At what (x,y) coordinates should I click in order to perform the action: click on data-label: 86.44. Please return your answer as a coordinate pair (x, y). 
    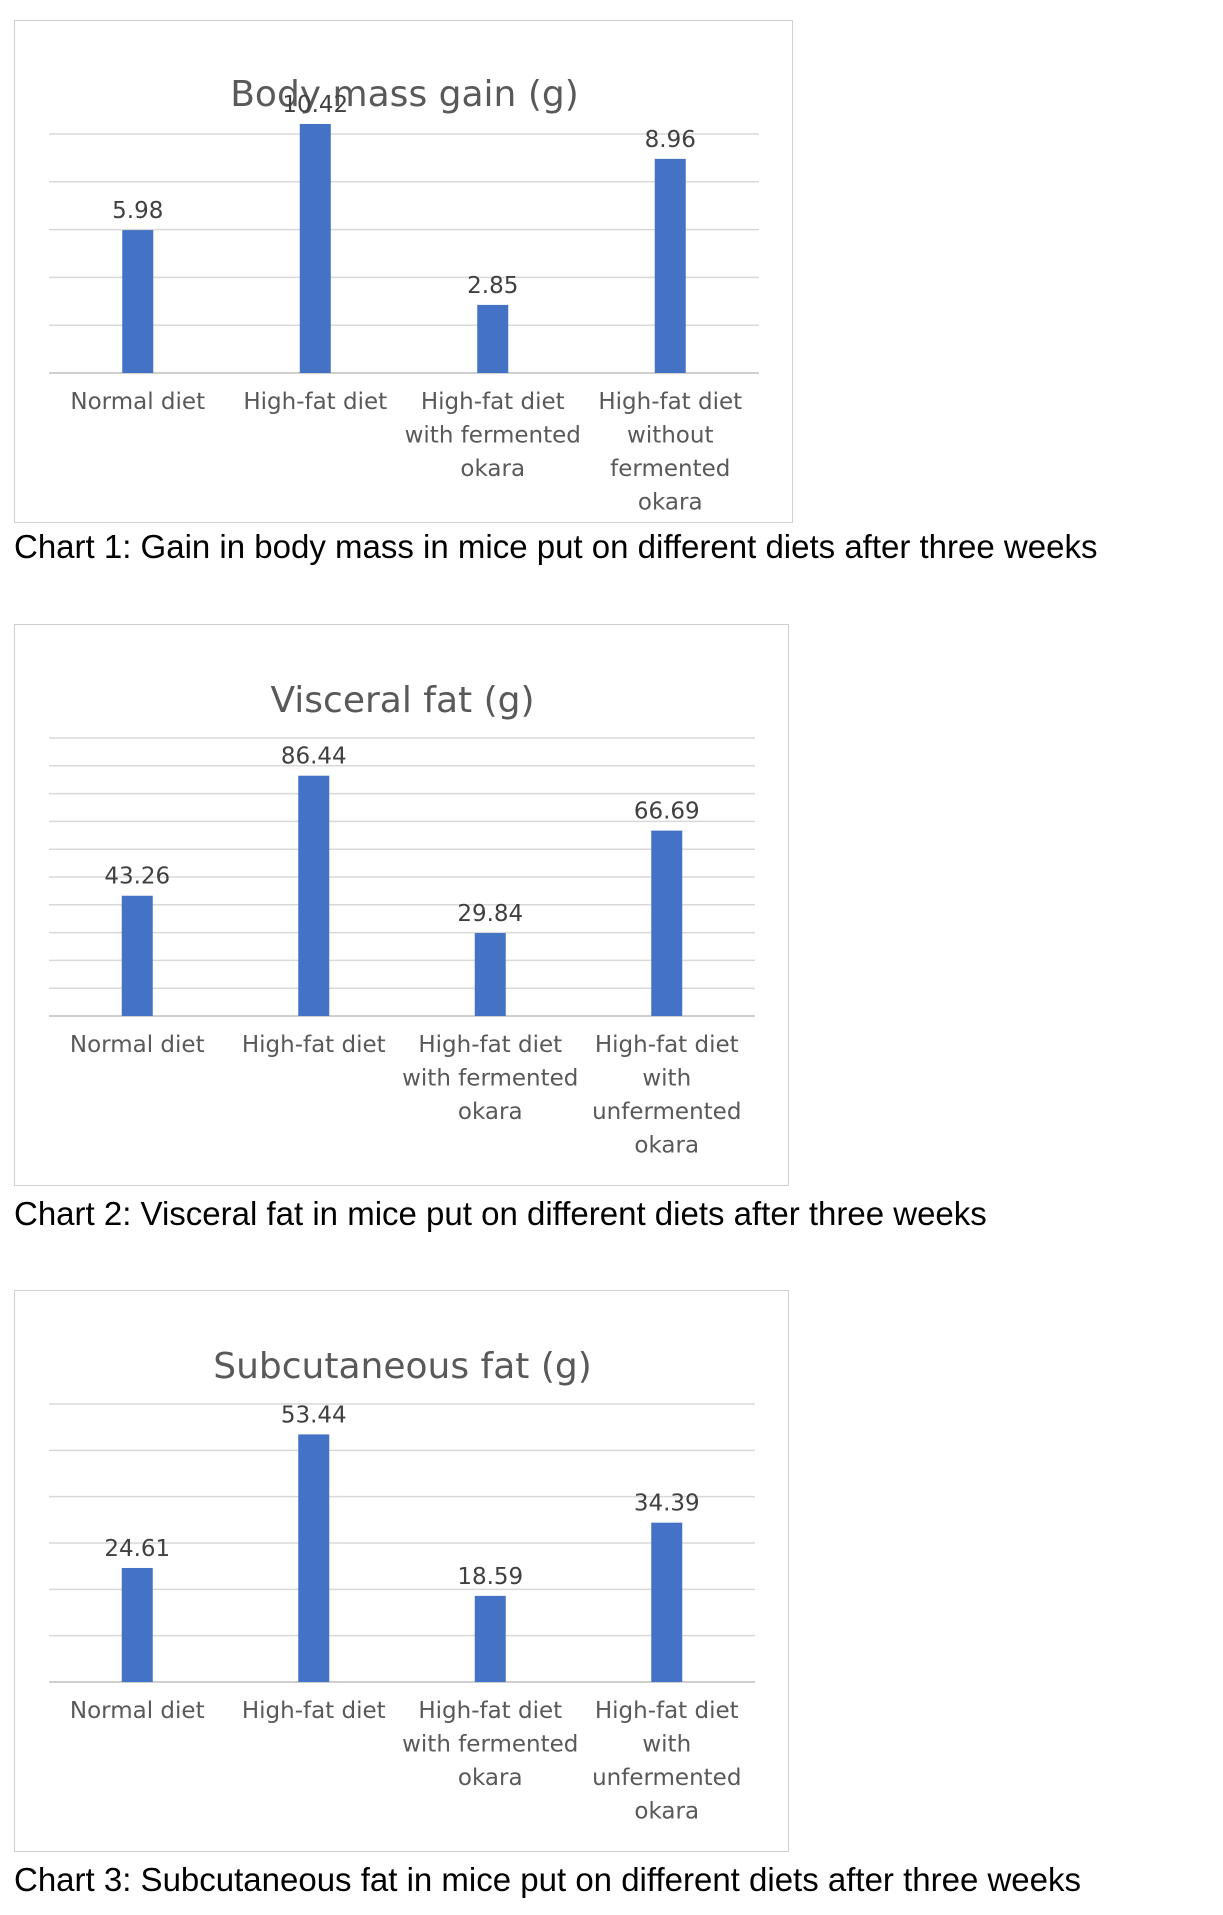
    Looking at the image, I should click on (314, 757).